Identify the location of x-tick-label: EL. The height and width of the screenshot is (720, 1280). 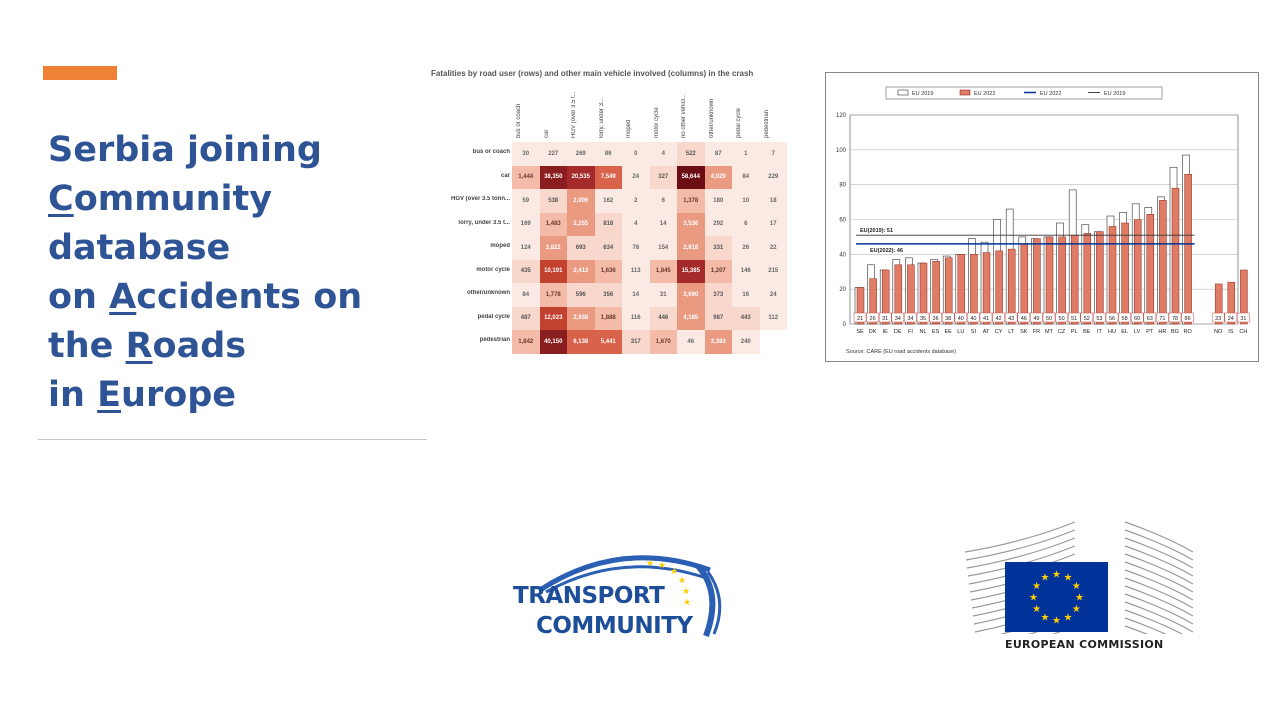
(1124, 332).